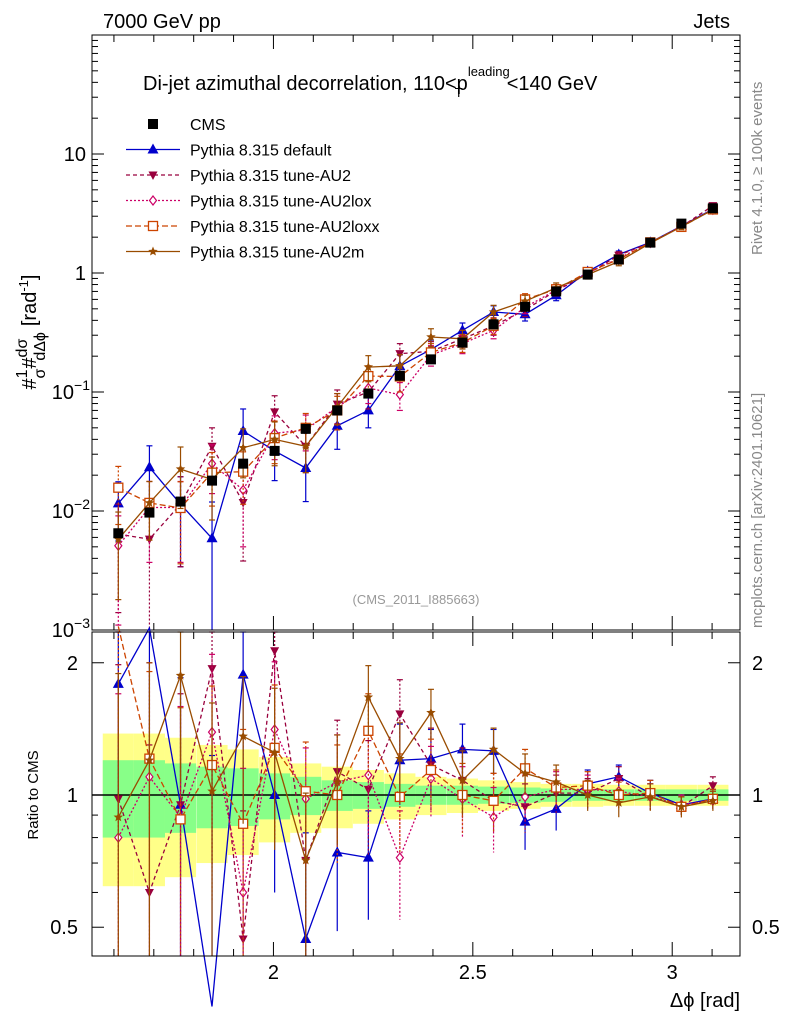 This screenshot has height=1024, width=786. I want to click on mcplots-label: mcplots.cern.ch [arXiv:2401.10621], so click(757, 510).